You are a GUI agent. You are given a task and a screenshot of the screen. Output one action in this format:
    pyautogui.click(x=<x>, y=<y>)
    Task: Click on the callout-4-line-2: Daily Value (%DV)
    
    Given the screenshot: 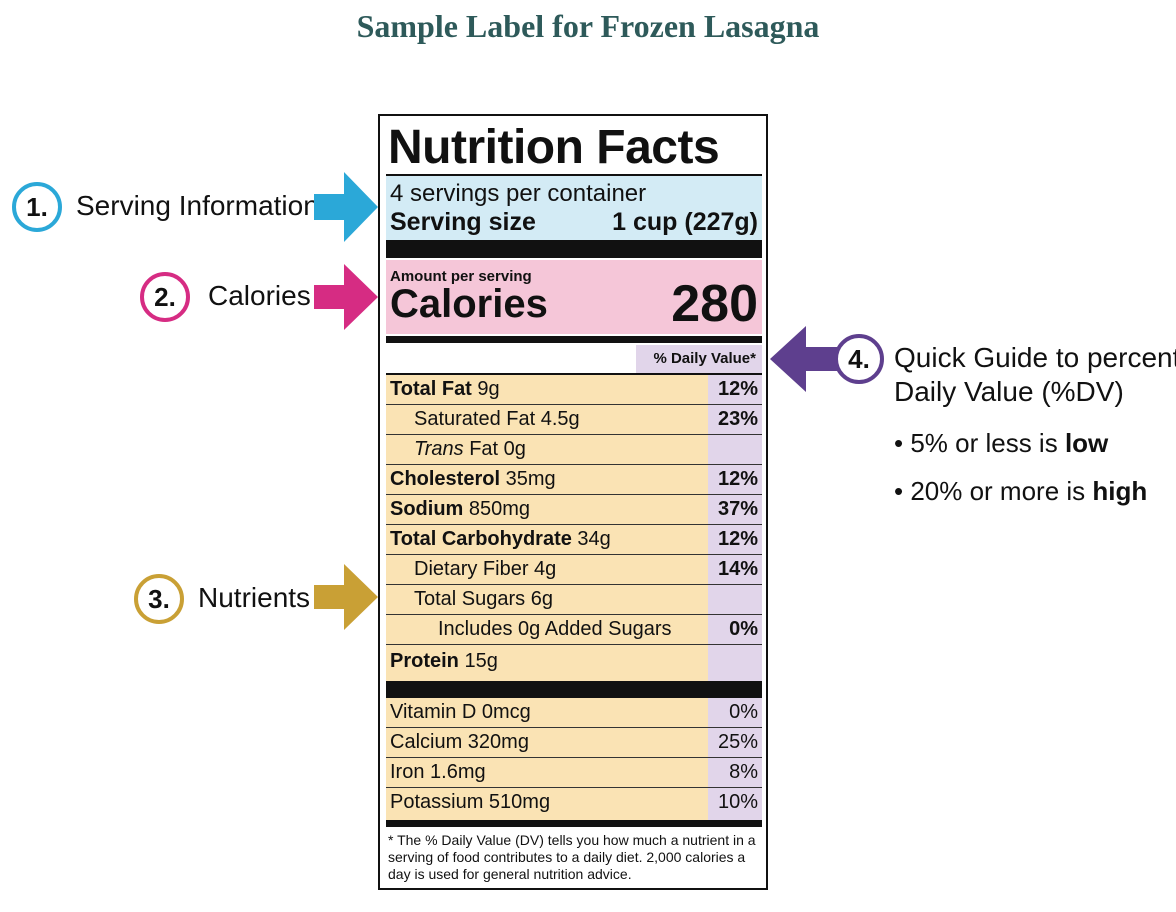 What is the action you would take?
    pyautogui.click(x=1009, y=391)
    